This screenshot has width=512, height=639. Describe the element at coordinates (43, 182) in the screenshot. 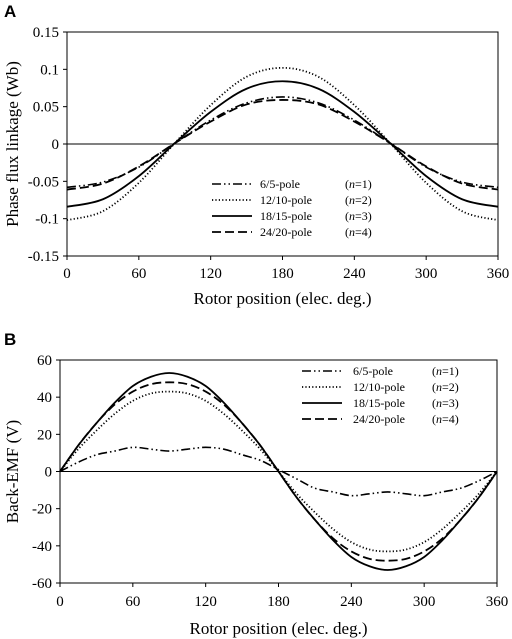

I see `panel-a-y-tick-label: -0.05` at that location.